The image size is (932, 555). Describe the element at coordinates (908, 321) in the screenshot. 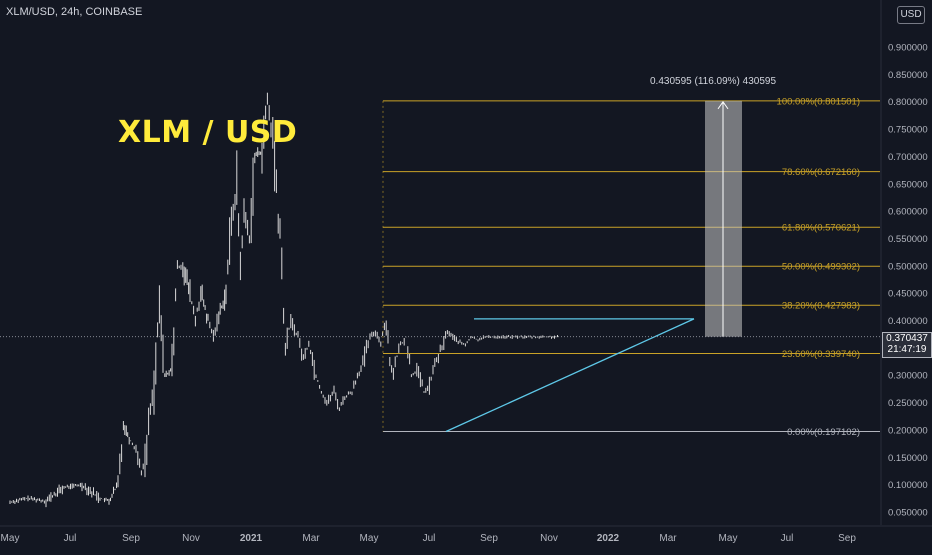

I see `y-tick-label: 0.400000` at that location.